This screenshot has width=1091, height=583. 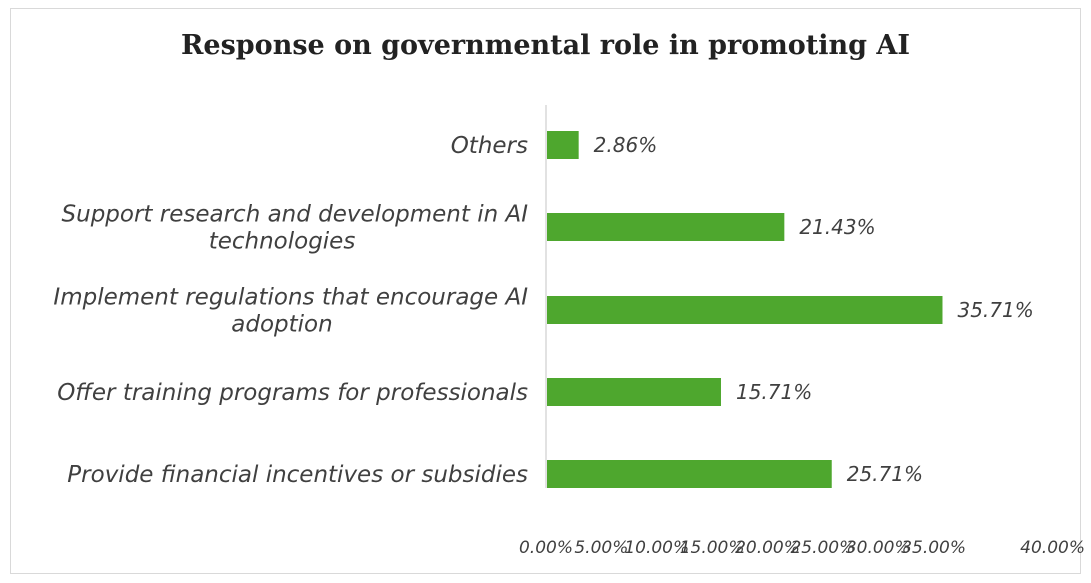 I want to click on data-label: 25.71%, so click(x=885, y=474).